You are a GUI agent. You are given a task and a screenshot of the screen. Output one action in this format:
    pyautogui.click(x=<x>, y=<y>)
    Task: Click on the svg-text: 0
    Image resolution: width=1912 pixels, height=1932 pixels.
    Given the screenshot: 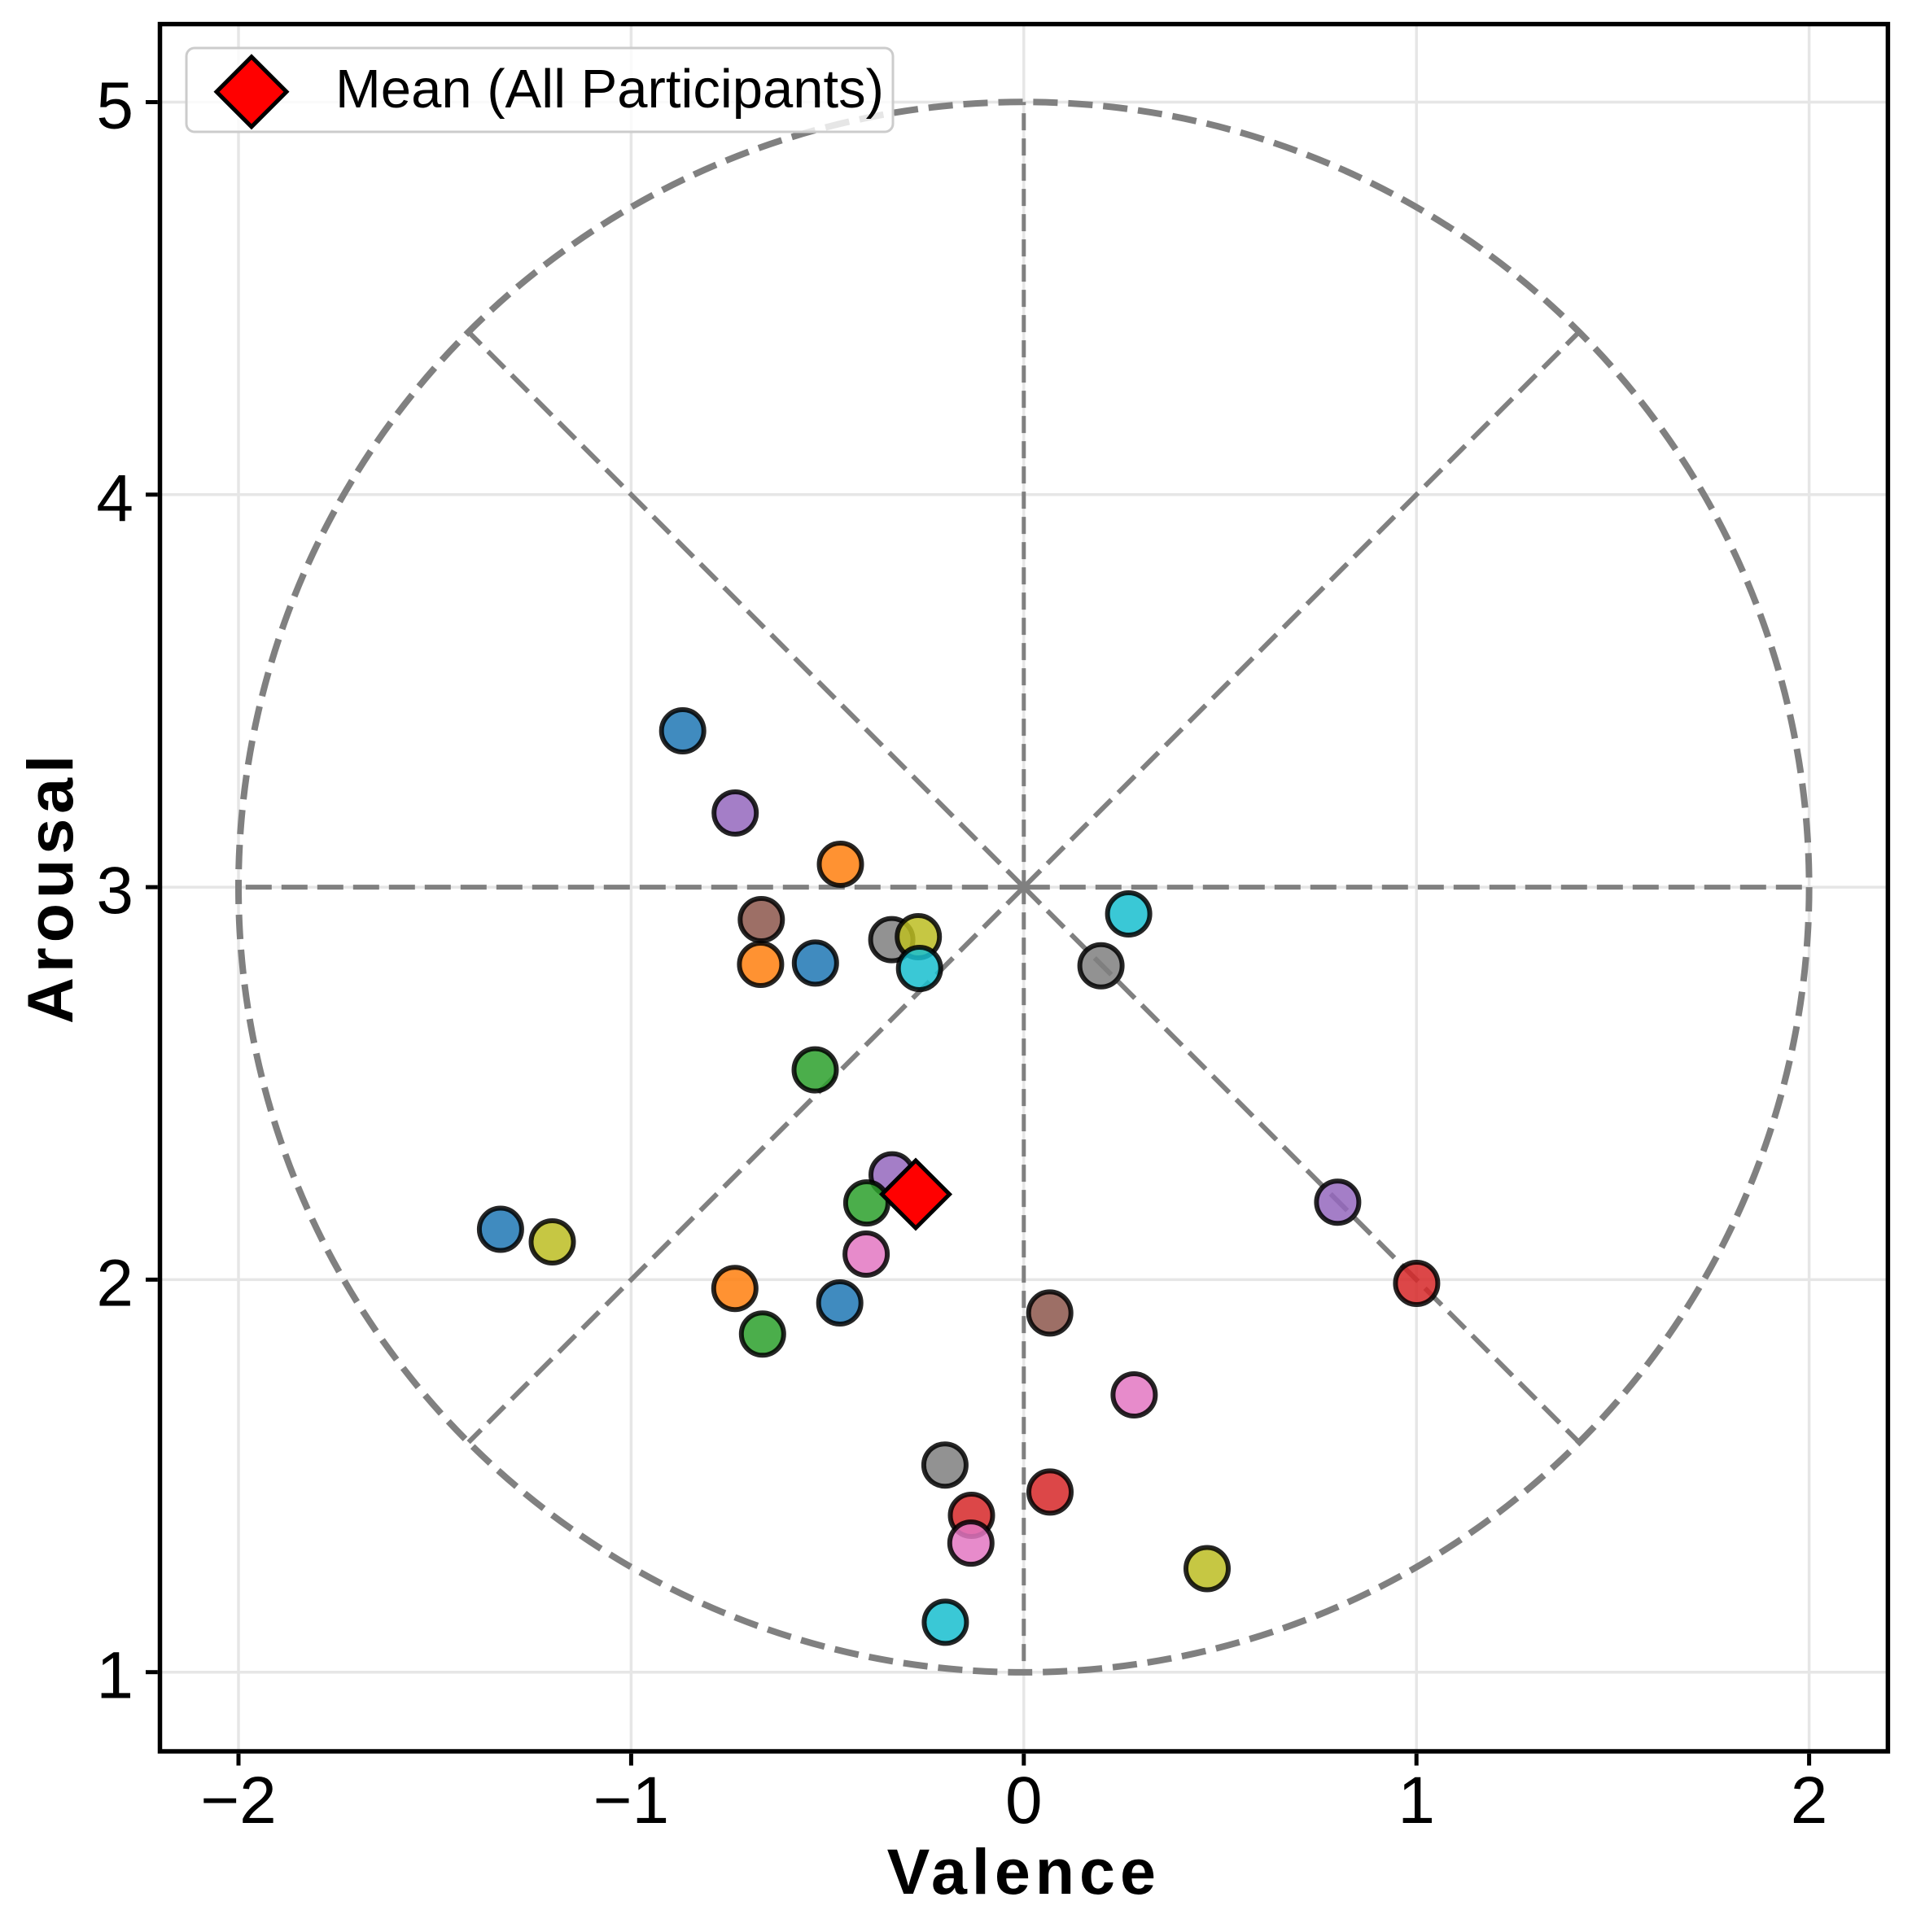 What is the action you would take?
    pyautogui.click(x=1024, y=1801)
    